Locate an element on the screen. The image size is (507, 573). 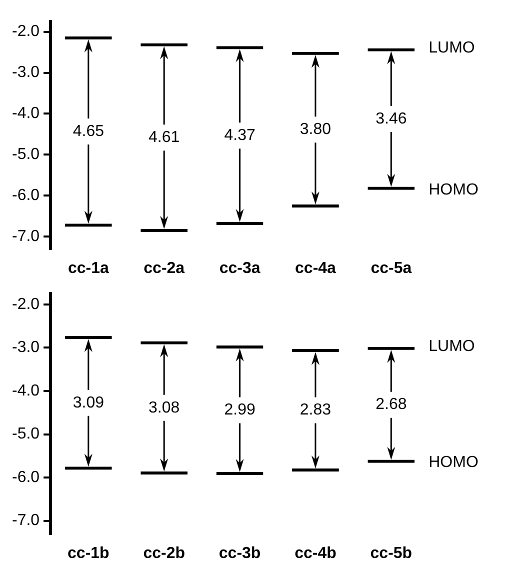
data-label: 3.09 is located at coordinates (88, 403).